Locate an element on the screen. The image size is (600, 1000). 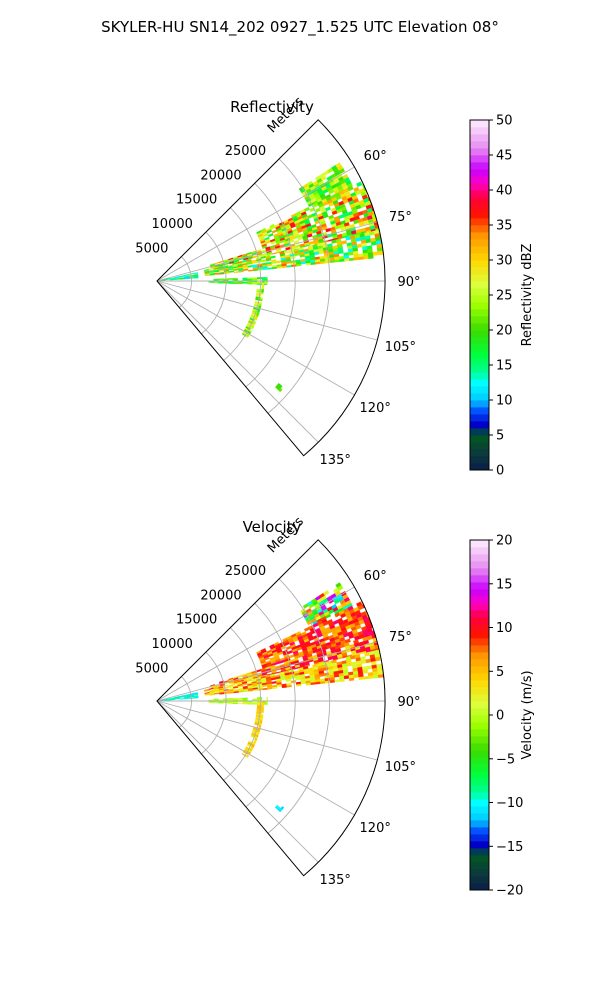
colorbar-tick-label: 0 is located at coordinates (500, 471).